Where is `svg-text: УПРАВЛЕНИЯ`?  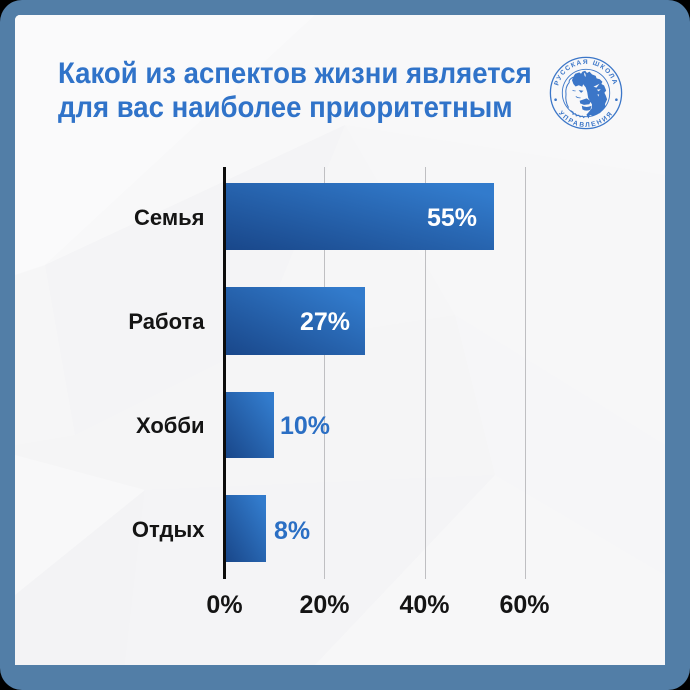 svg-text: УПРАВЛЕНИЯ is located at coordinates (586, 119).